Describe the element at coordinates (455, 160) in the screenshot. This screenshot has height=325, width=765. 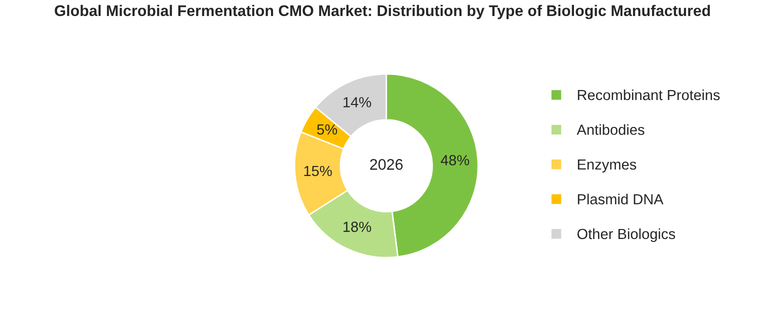
I see `data-label: 48%` at that location.